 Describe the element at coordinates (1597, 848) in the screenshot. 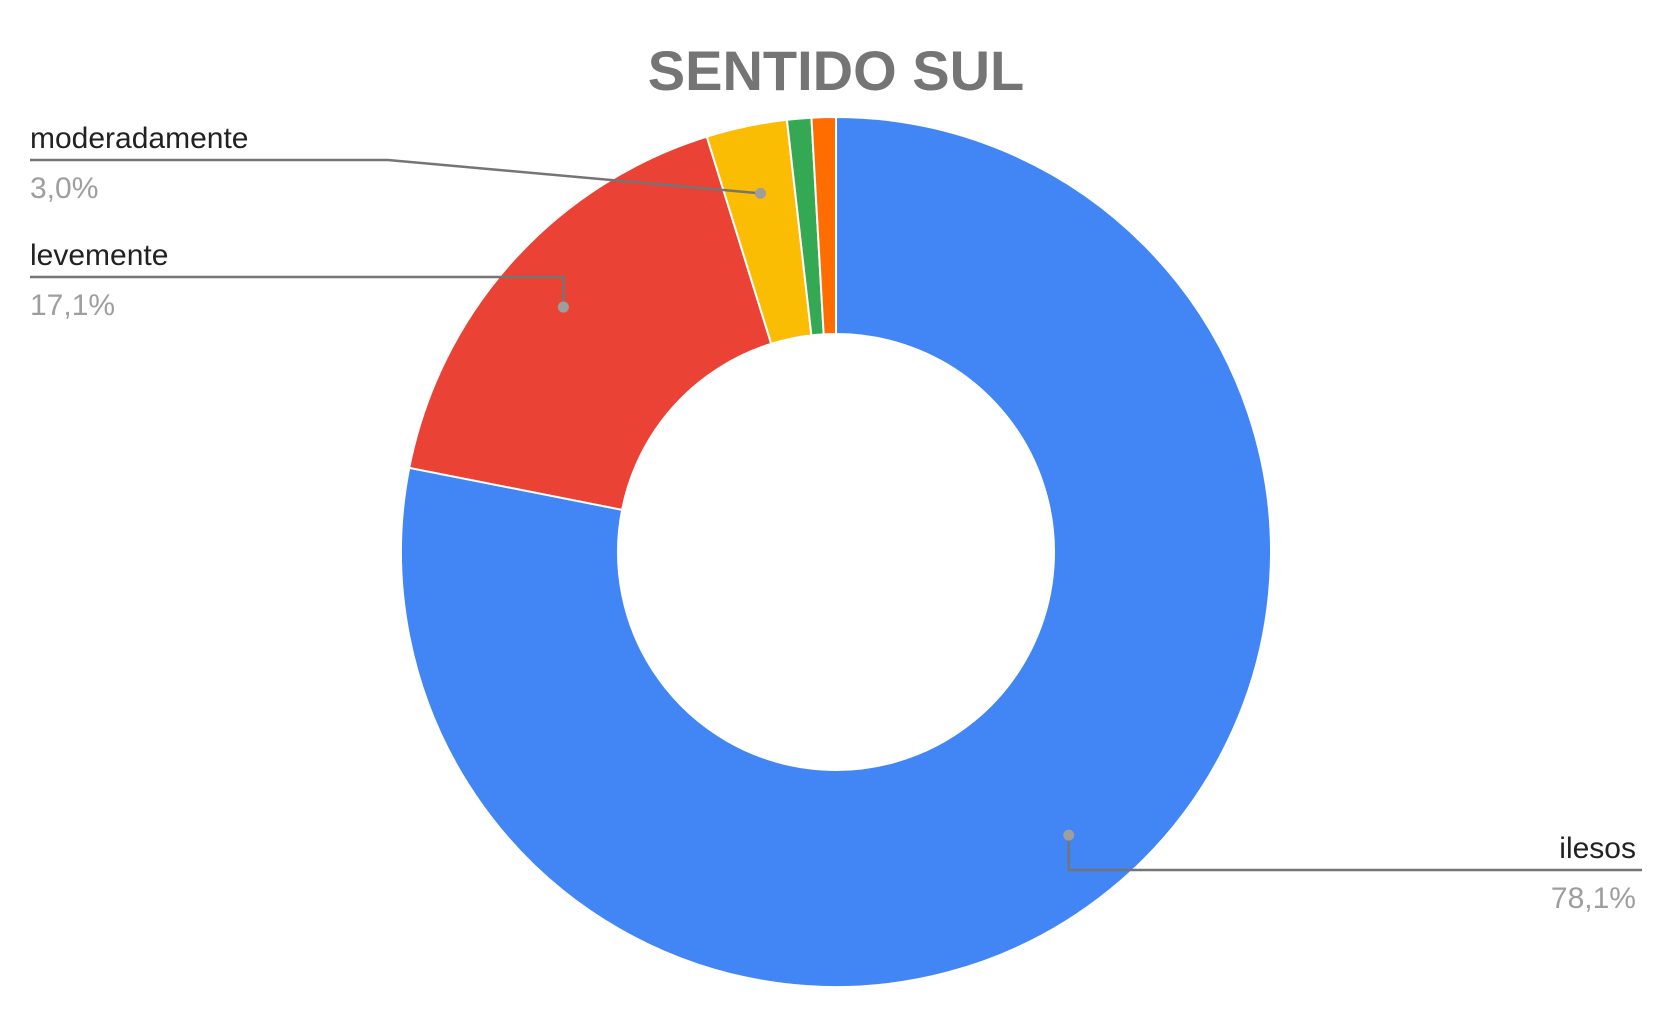

I see `slice-label-ilesos: ilesos` at that location.